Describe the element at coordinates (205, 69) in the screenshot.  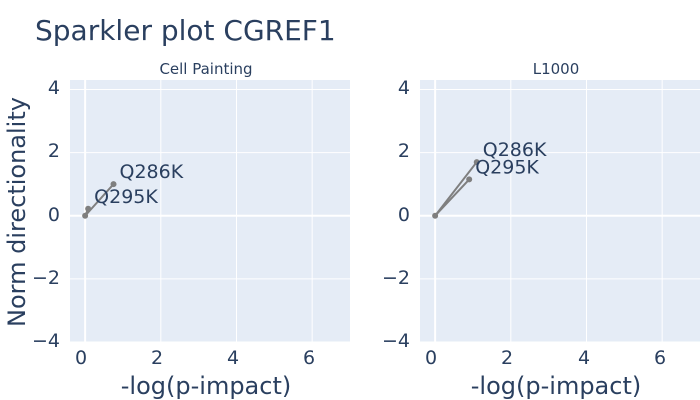
I see `subtitle-cell-painting: Cell Painting` at that location.